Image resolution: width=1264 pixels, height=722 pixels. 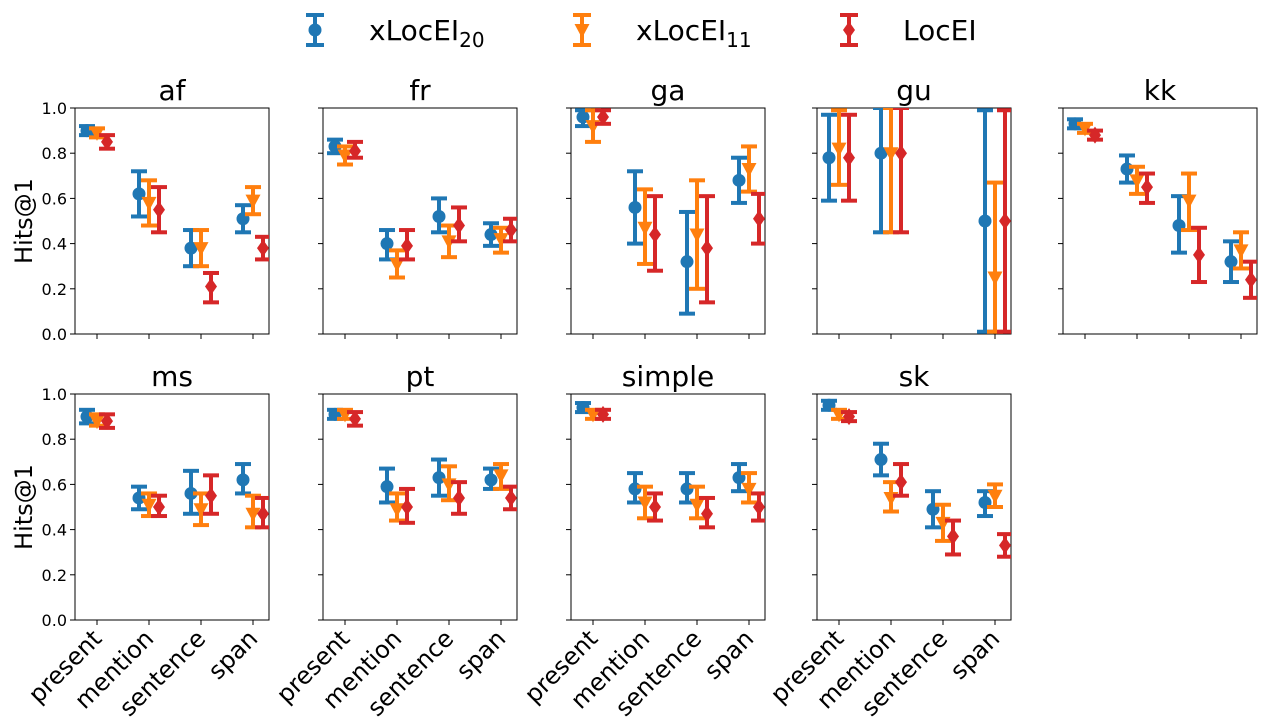 What do you see at coordinates (24, 507) in the screenshot?
I see `y-axis-label: Hits@1` at bounding box center [24, 507].